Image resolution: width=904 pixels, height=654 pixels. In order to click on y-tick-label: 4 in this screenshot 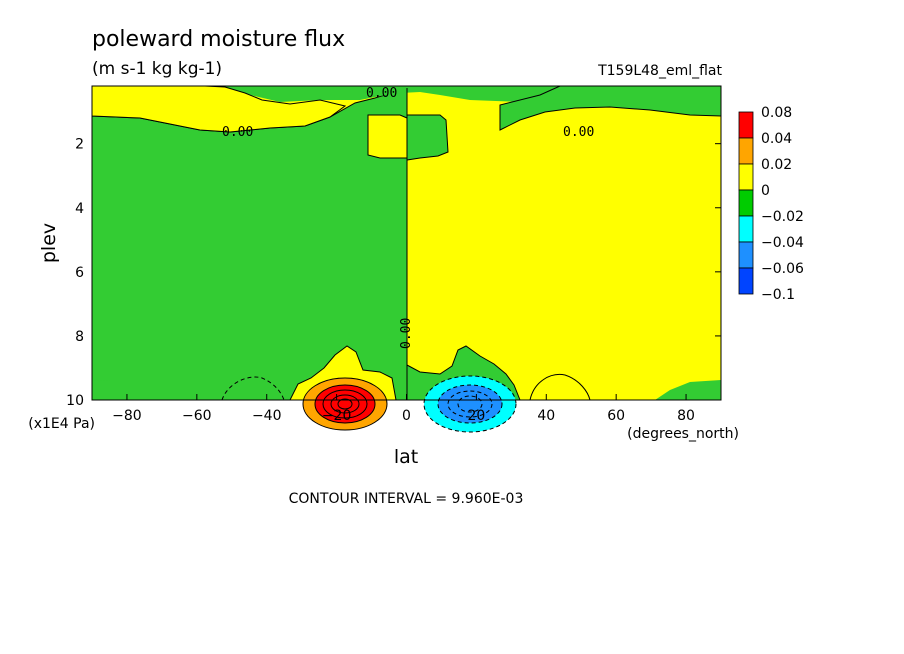, I will do `click(79, 209)`.